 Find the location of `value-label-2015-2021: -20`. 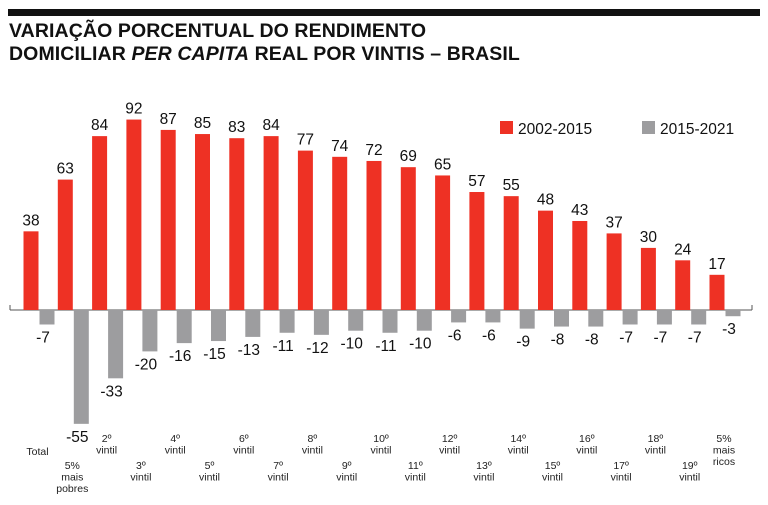

value-label-2015-2021: -20 is located at coordinates (146, 364).